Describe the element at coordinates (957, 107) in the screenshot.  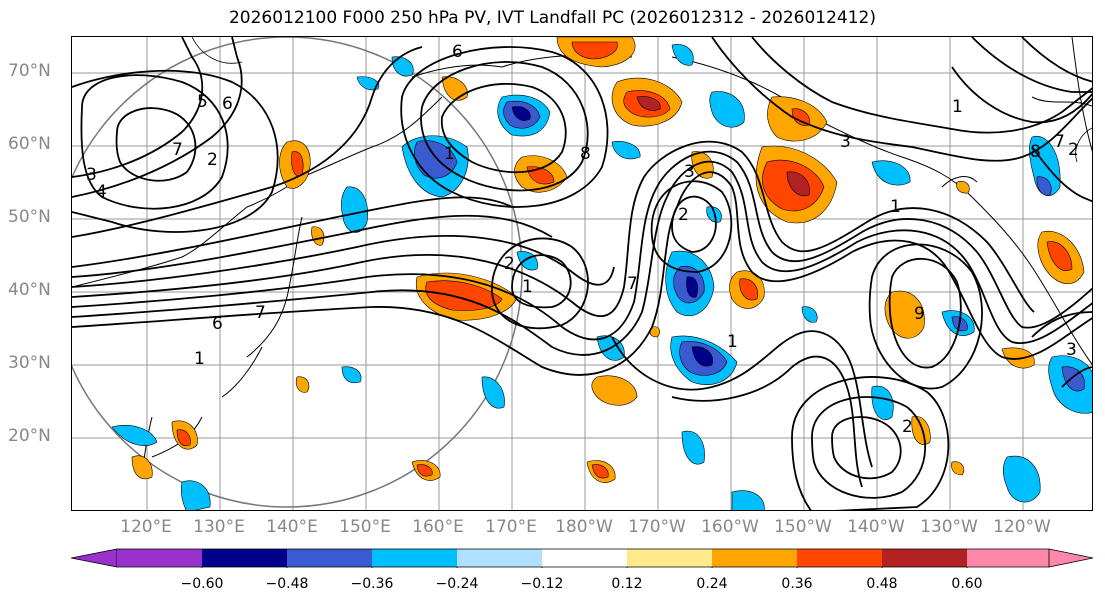
I see `contour-label-18: 1` at that location.